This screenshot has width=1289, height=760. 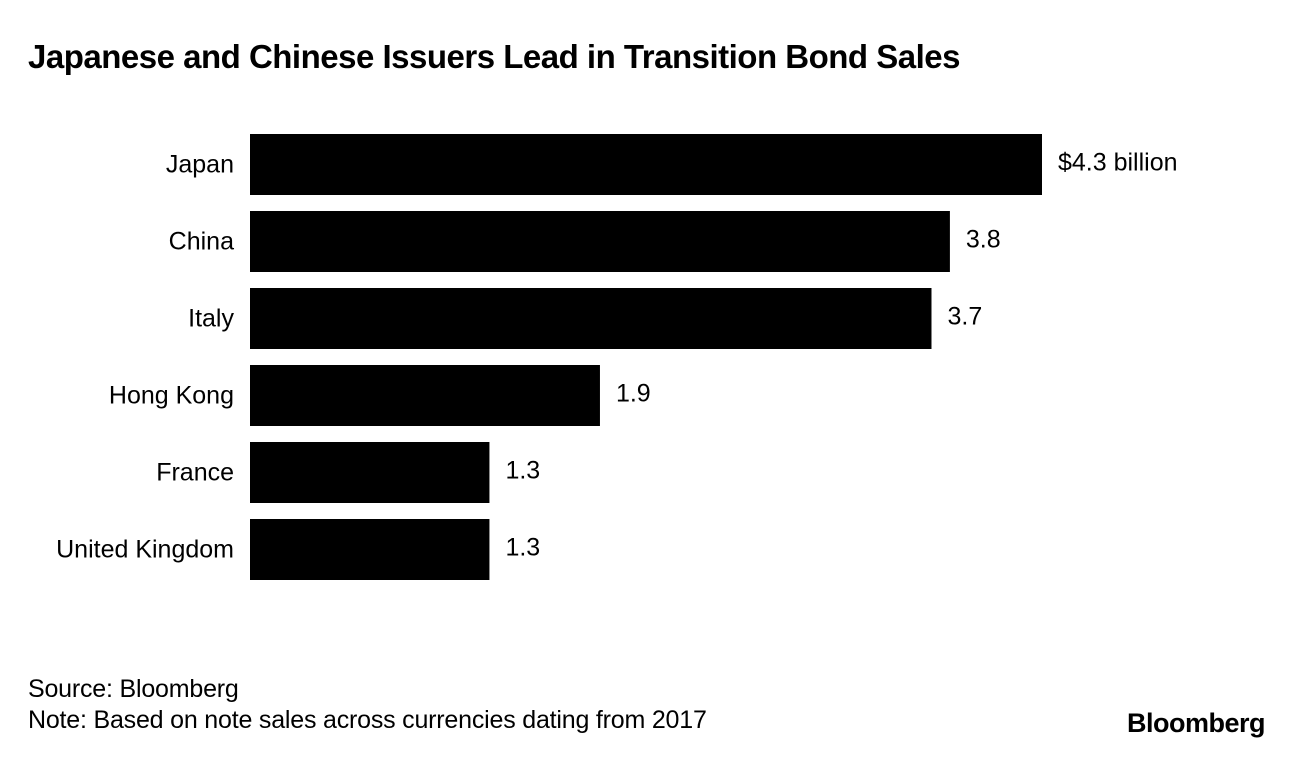 What do you see at coordinates (171, 396) in the screenshot?
I see `category-label: Hong Kong` at bounding box center [171, 396].